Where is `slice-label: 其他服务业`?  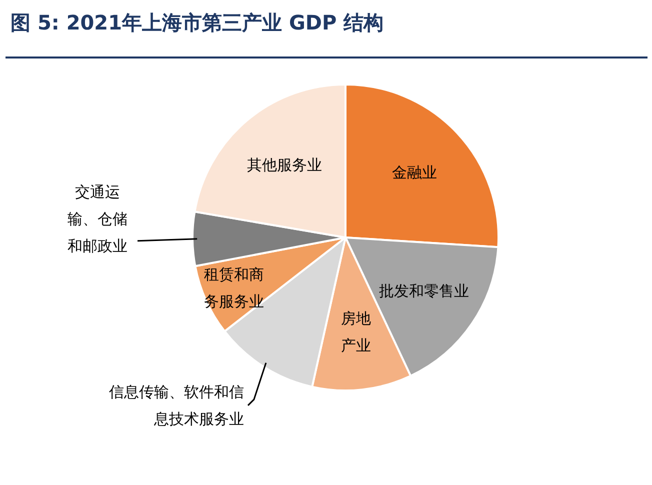
slice-label: 其他服务业 is located at coordinates (284, 165).